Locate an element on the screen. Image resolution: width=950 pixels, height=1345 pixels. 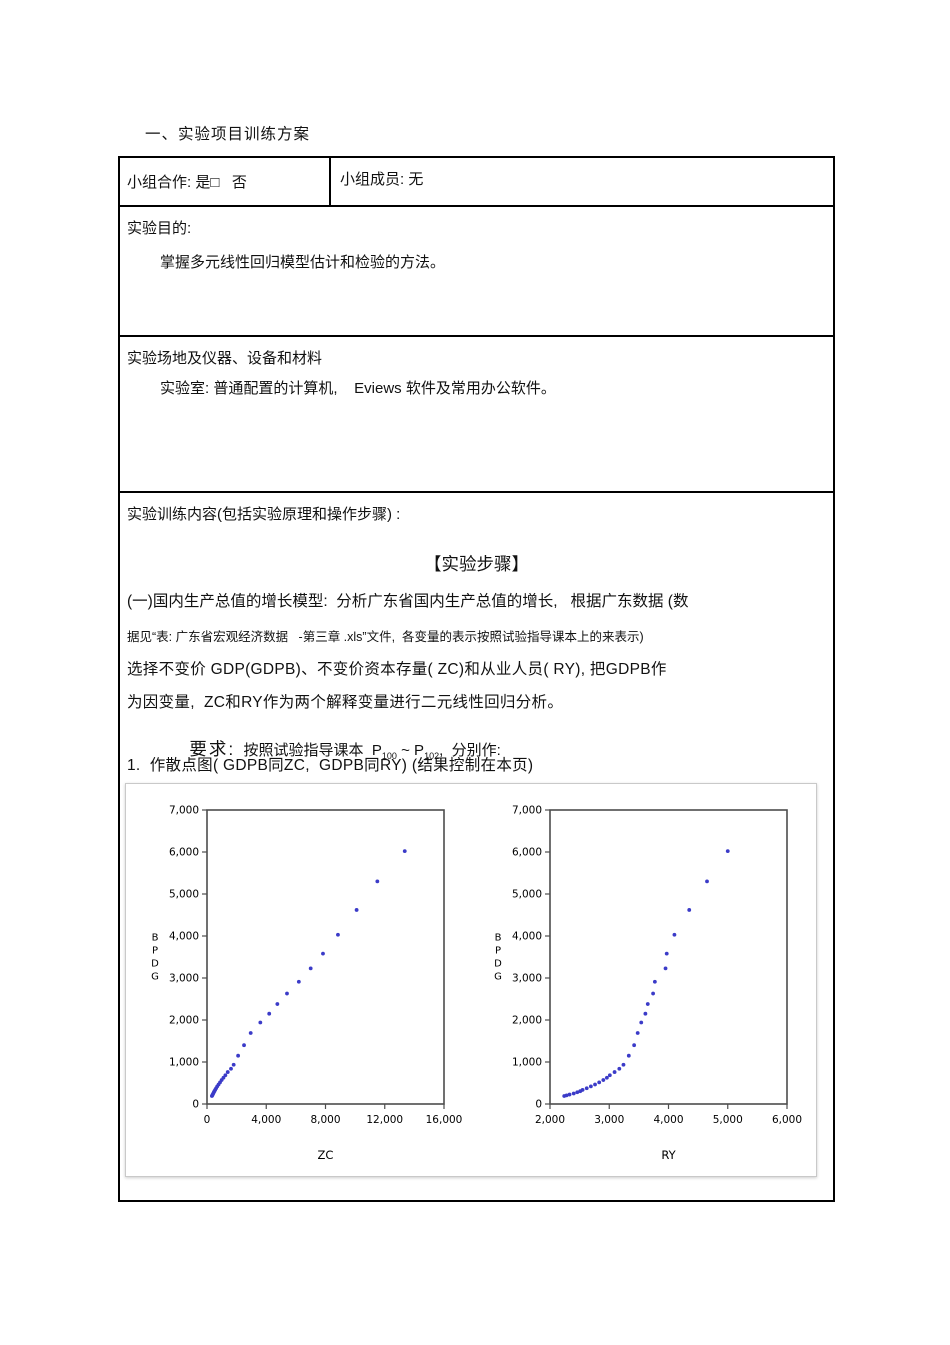
equipment-body: 实验室: 普通配置的计算机, Eviews 软件及常用办公软件。 is located at coordinates (358, 388).